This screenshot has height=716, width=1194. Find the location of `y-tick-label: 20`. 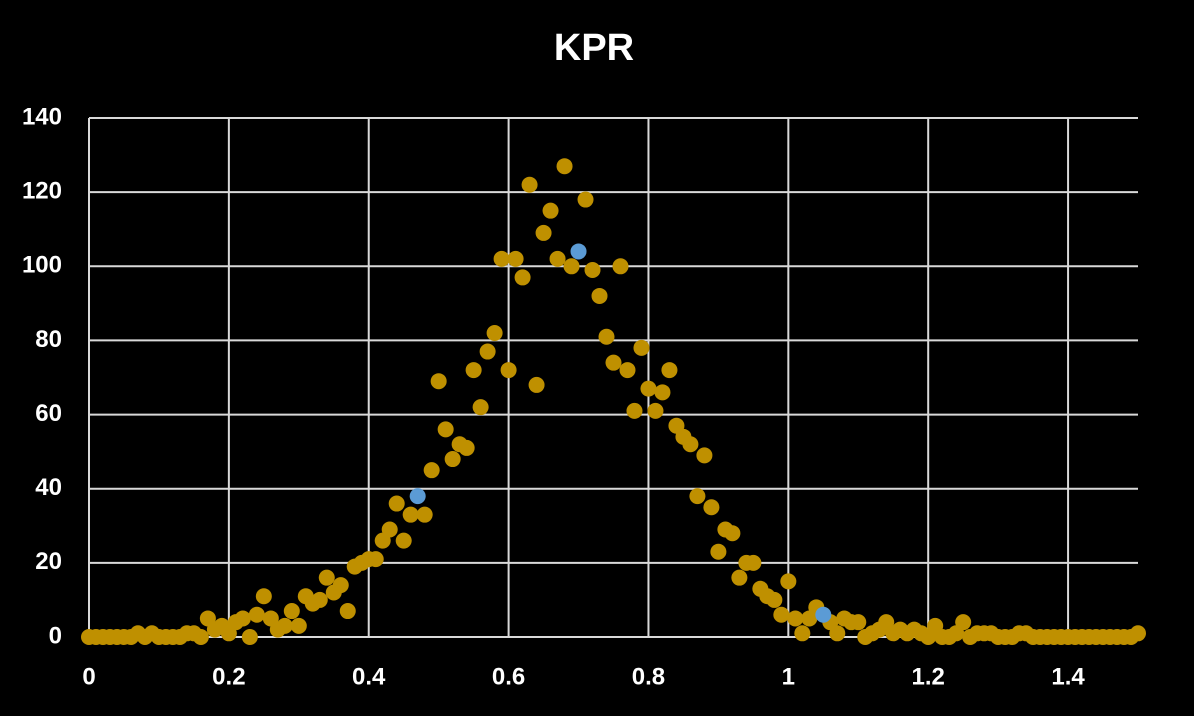

y-tick-label: 20 is located at coordinates (48, 561).